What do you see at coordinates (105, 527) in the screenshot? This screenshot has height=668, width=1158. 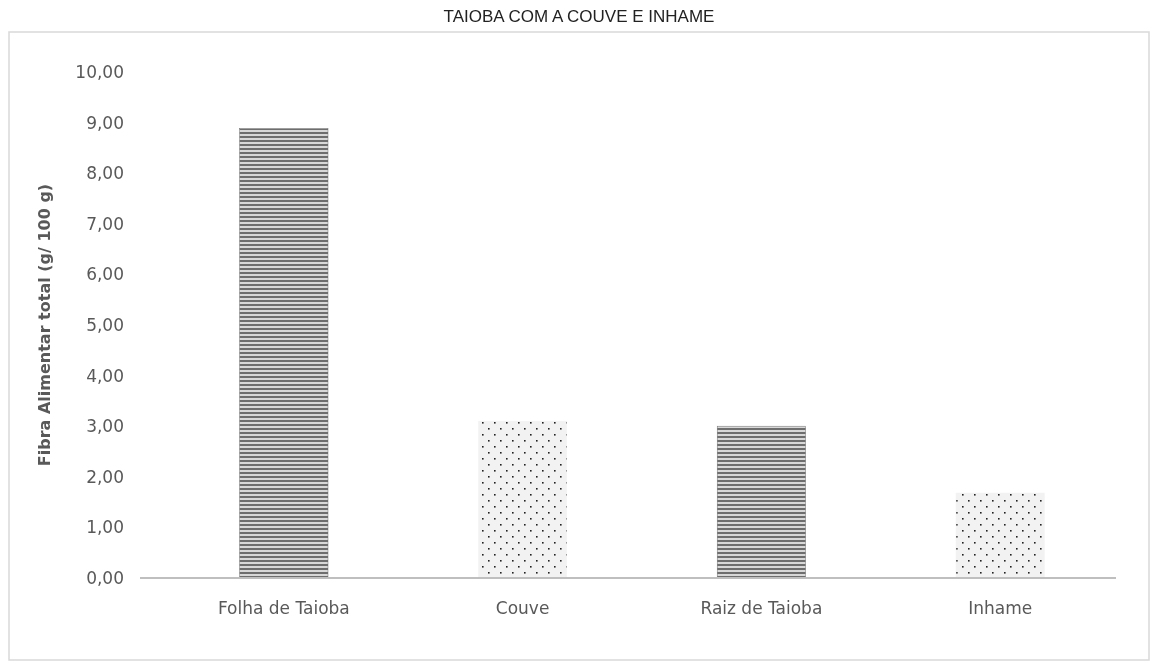 I see `y-tick-label: 1,00` at bounding box center [105, 527].